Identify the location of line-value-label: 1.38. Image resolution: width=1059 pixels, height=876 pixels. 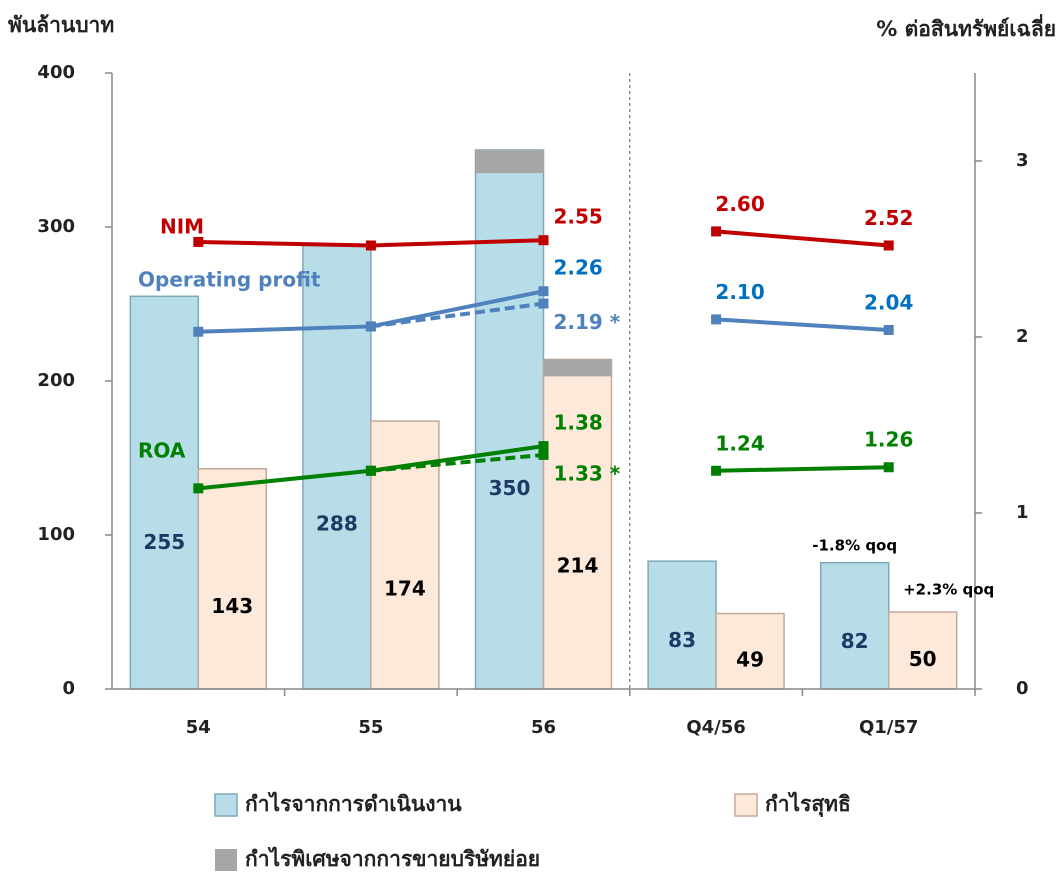
(578, 423).